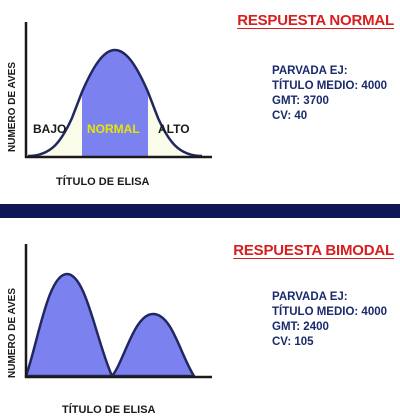 This screenshot has width=400, height=420. I want to click on low-tail-area, so click(55, 124).